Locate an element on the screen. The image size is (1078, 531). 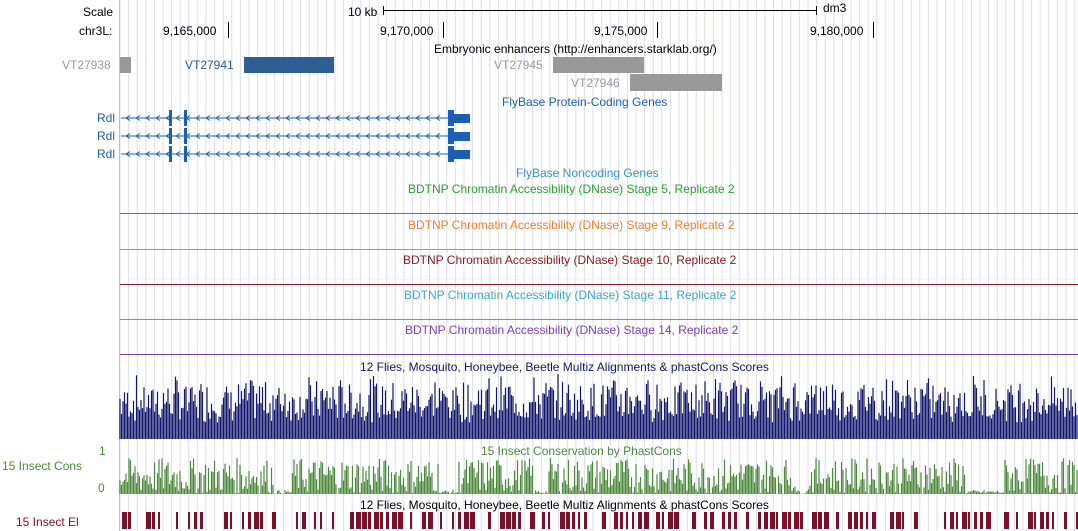
enhancer-label: VT27945 is located at coordinates (518, 65).